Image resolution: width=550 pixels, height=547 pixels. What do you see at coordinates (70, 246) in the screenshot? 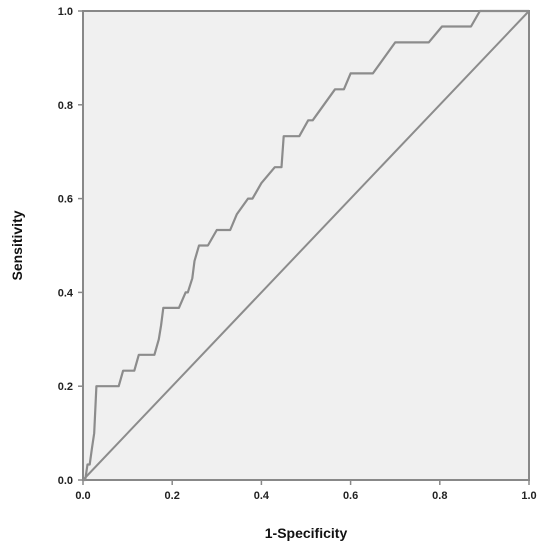
I see `y-axis-ticks: 0.0 0.2 0.4 0.6 0.8 1.0` at bounding box center [70, 246].